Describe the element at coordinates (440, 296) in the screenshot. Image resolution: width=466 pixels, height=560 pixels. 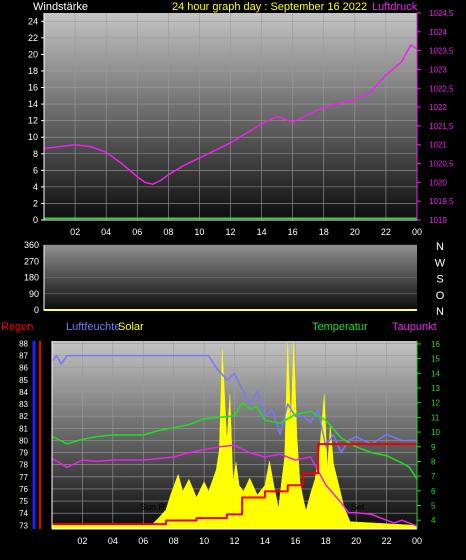
I see `compass-label: O` at that location.